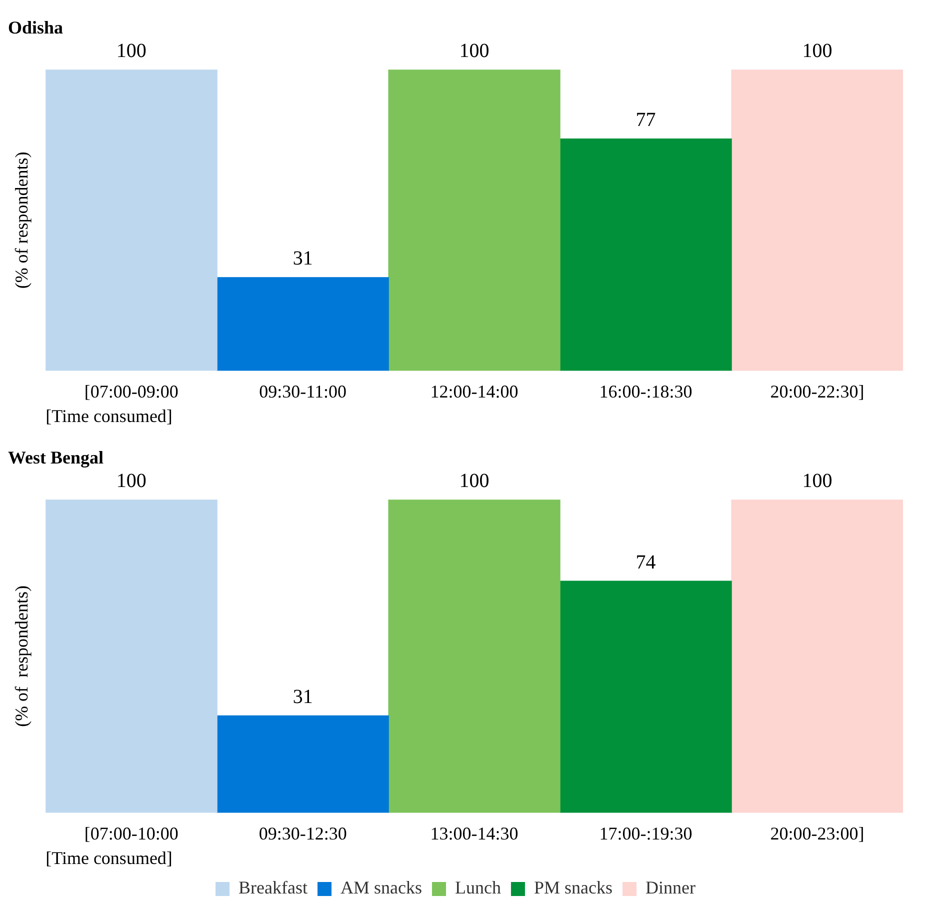  I want to click on x-tick-label: 09:30-11:00, so click(302, 391).